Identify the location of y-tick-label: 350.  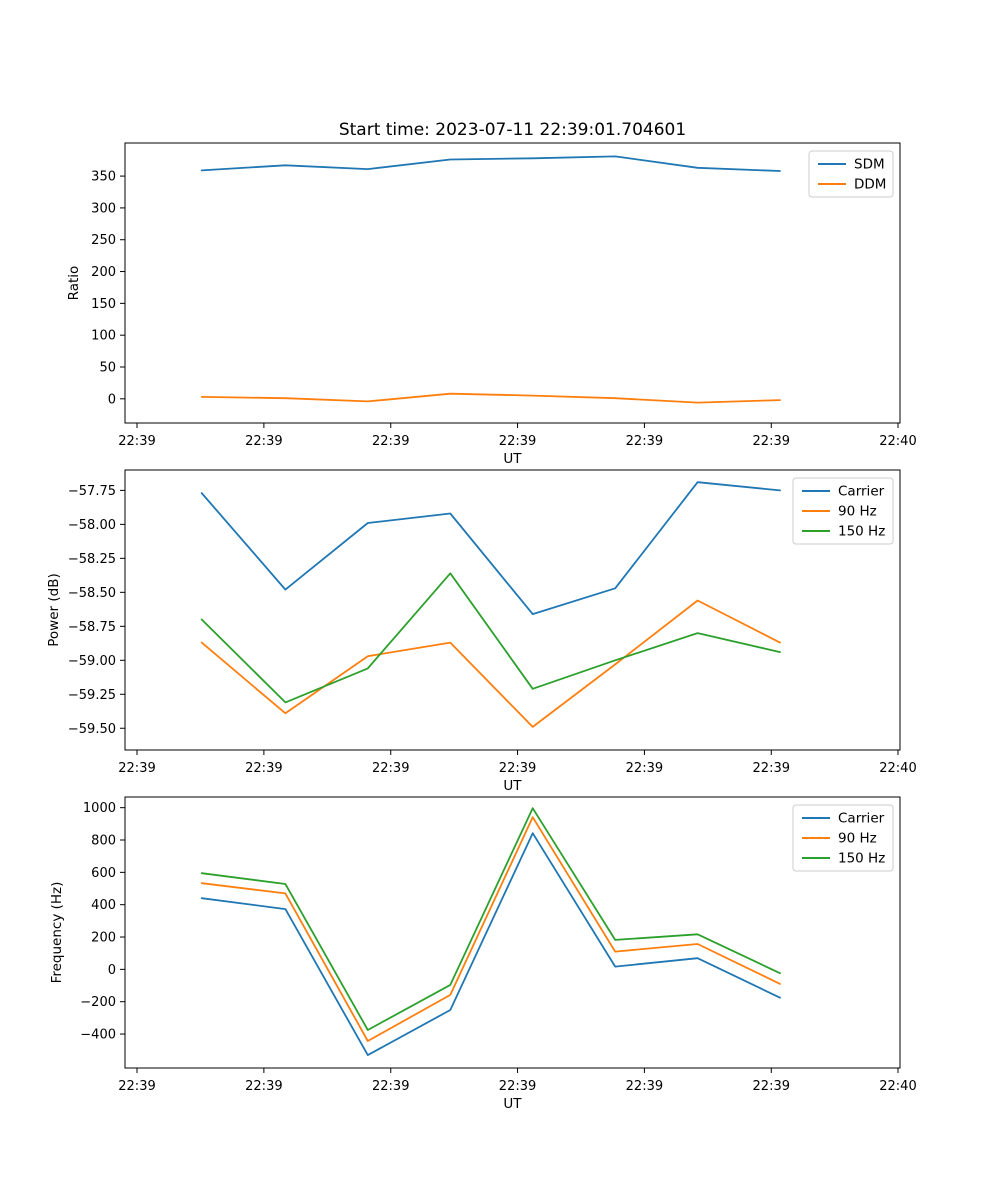
(103, 177).